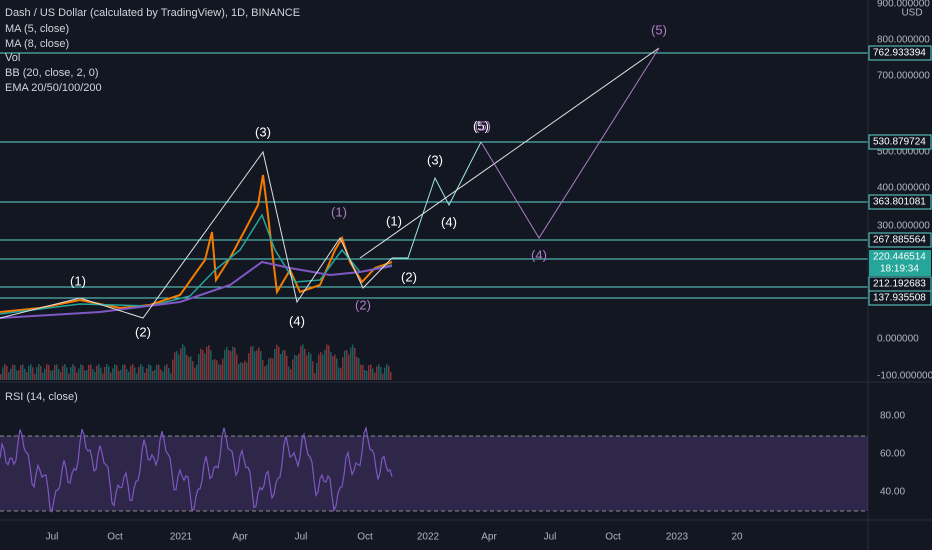 The width and height of the screenshot is (932, 550). What do you see at coordinates (898, 339) in the screenshot?
I see `price-label: 0.000000` at bounding box center [898, 339].